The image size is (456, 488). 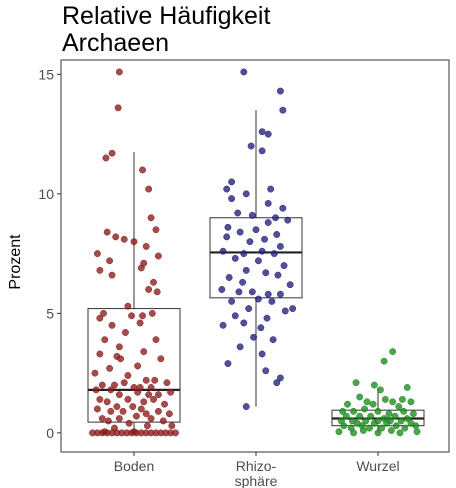 What do you see at coordinates (115, 43) in the screenshot?
I see `chart-title-line-2: Archaeen` at bounding box center [115, 43].